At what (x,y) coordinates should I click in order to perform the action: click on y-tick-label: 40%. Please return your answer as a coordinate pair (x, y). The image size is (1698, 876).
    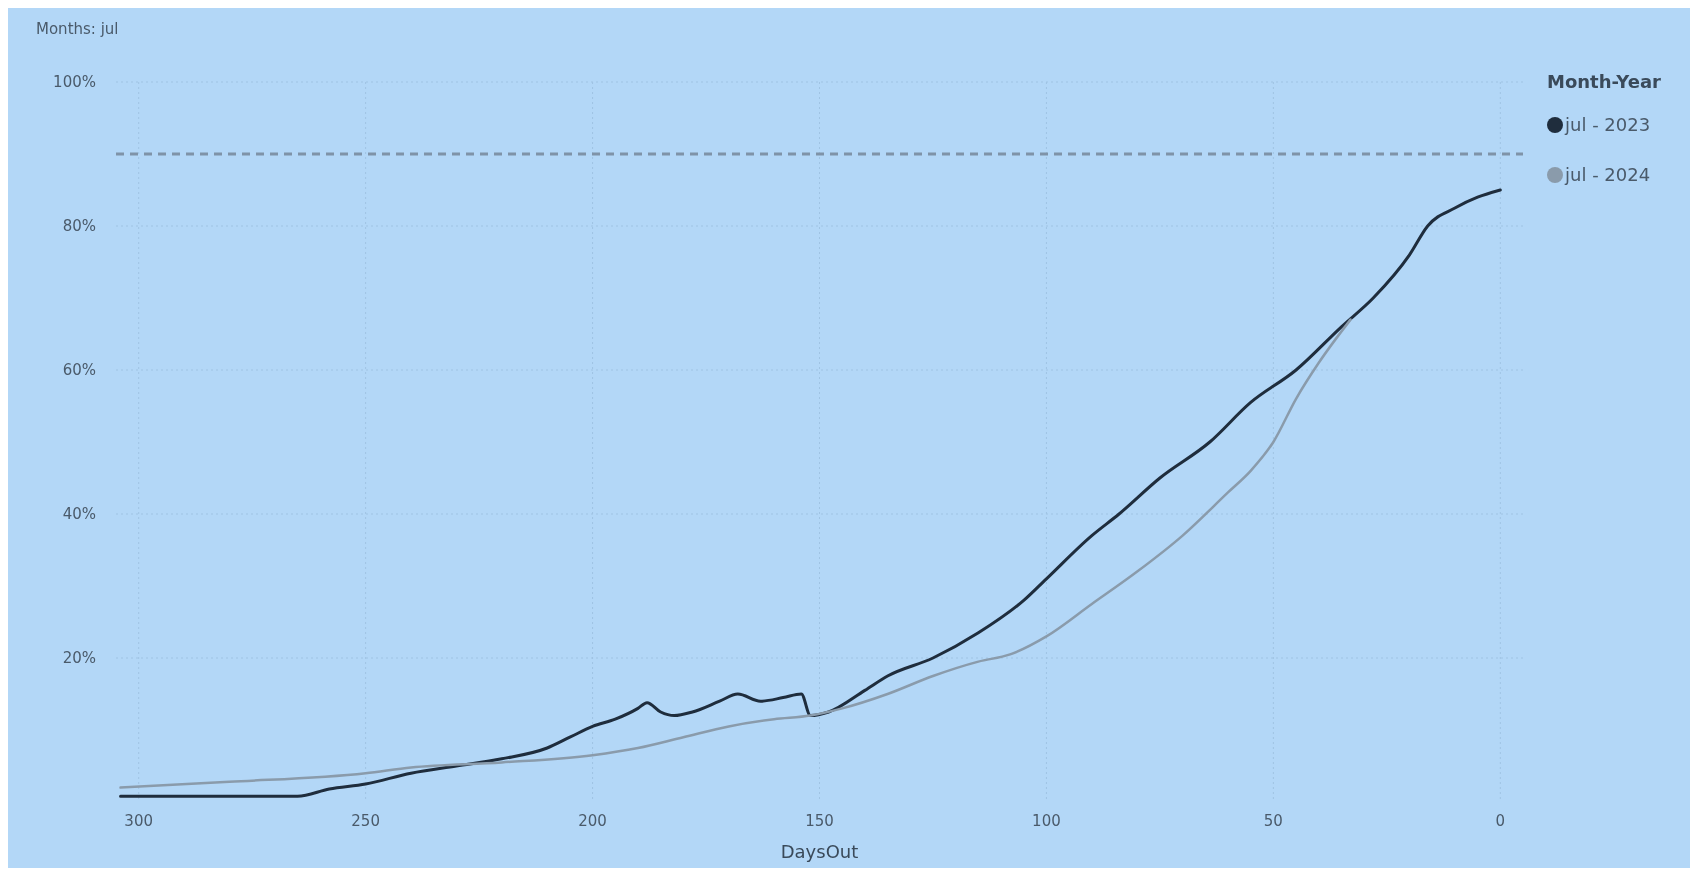
    Looking at the image, I should click on (79, 514).